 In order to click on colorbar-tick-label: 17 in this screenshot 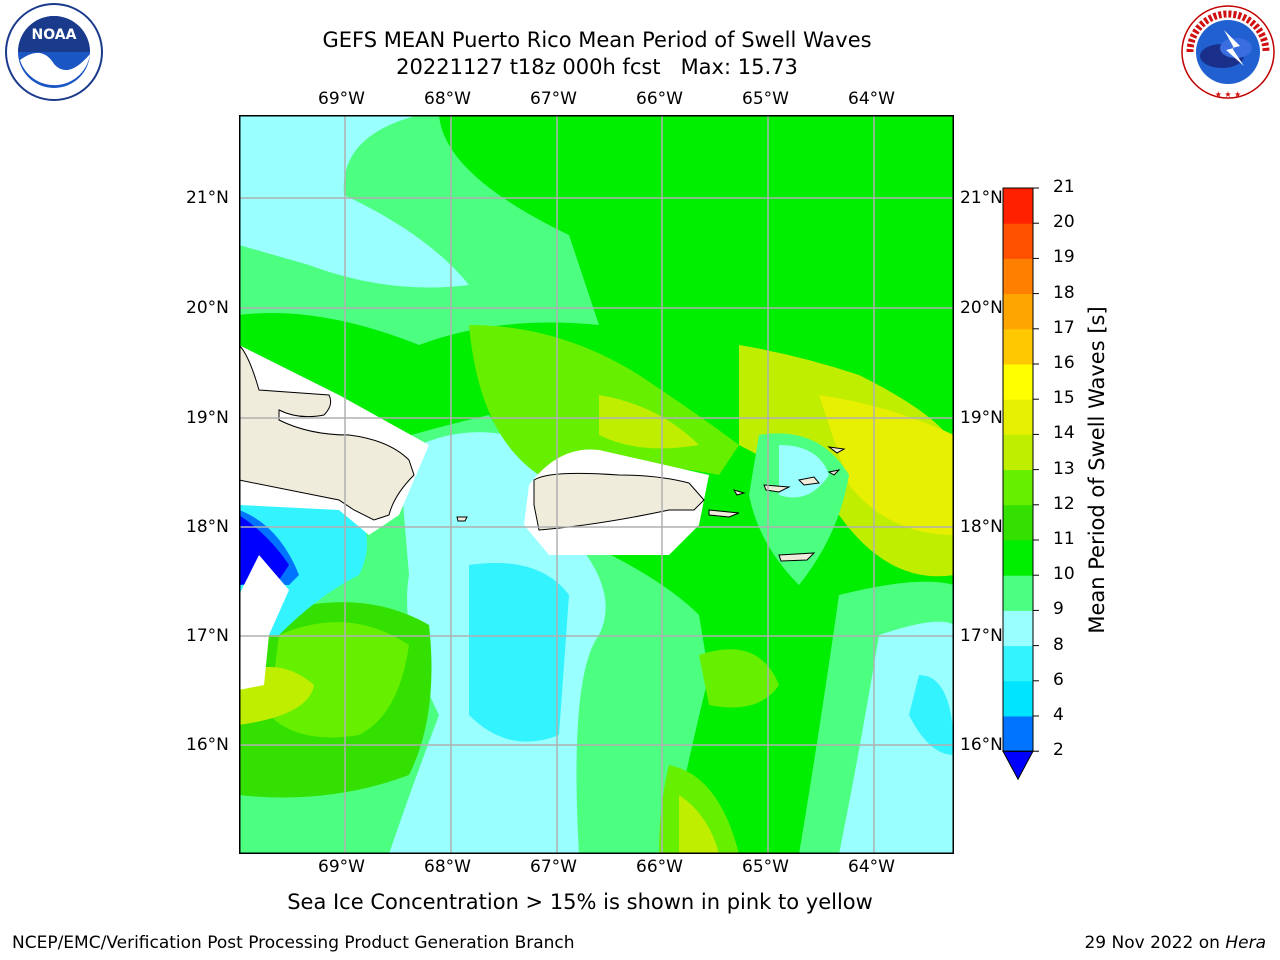, I will do `click(1064, 327)`.